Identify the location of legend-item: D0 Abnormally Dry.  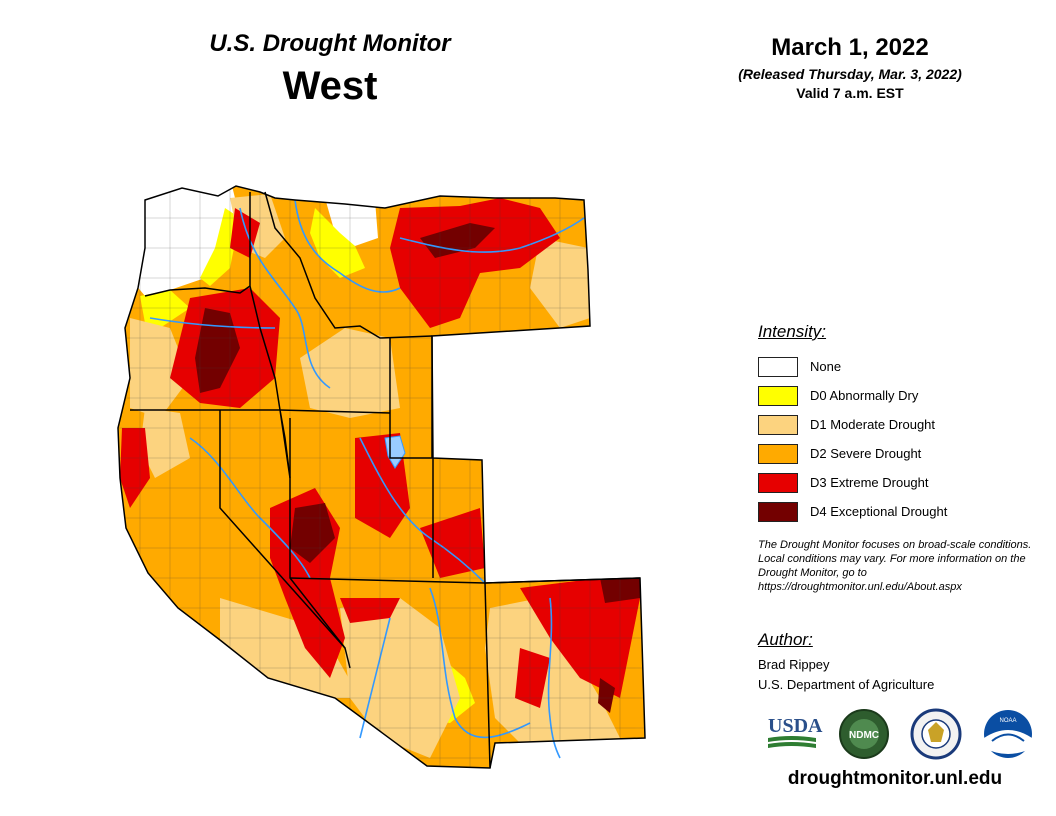
(898, 395).